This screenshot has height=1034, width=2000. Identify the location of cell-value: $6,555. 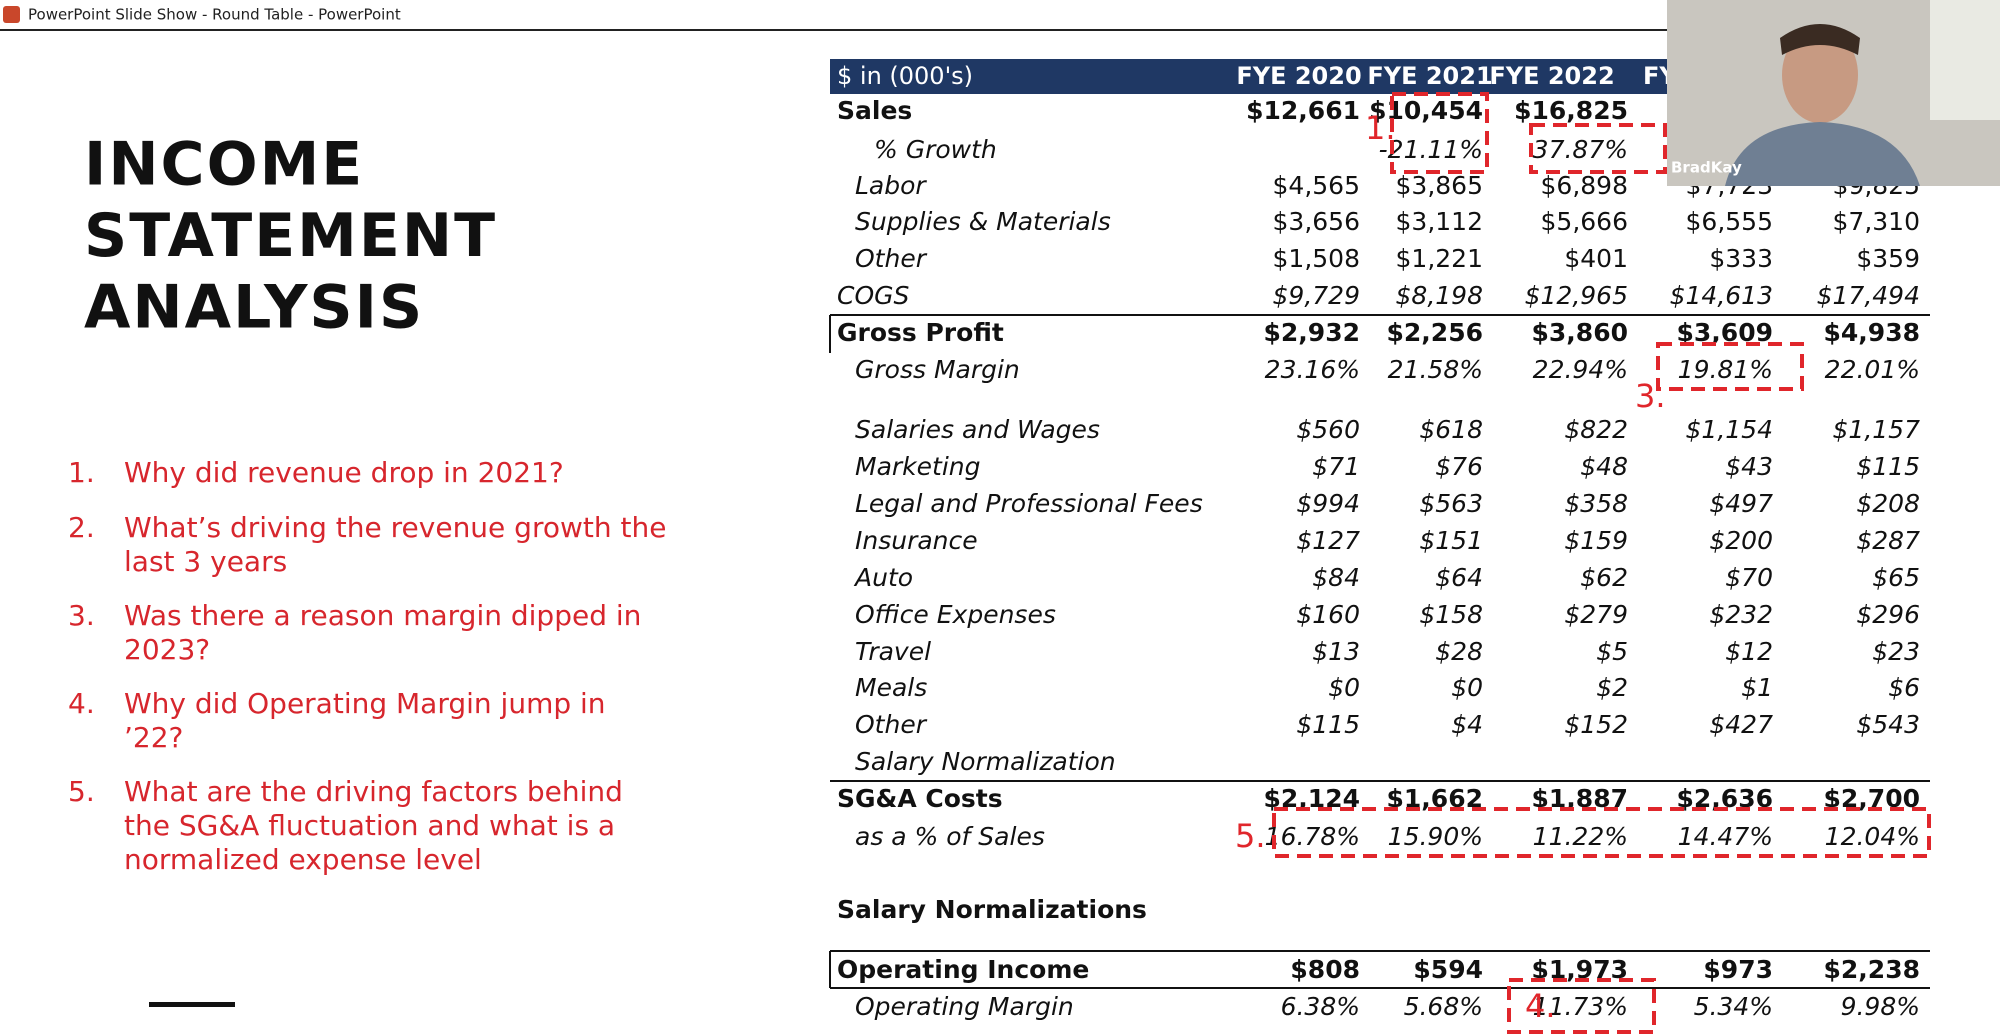
(1729, 221).